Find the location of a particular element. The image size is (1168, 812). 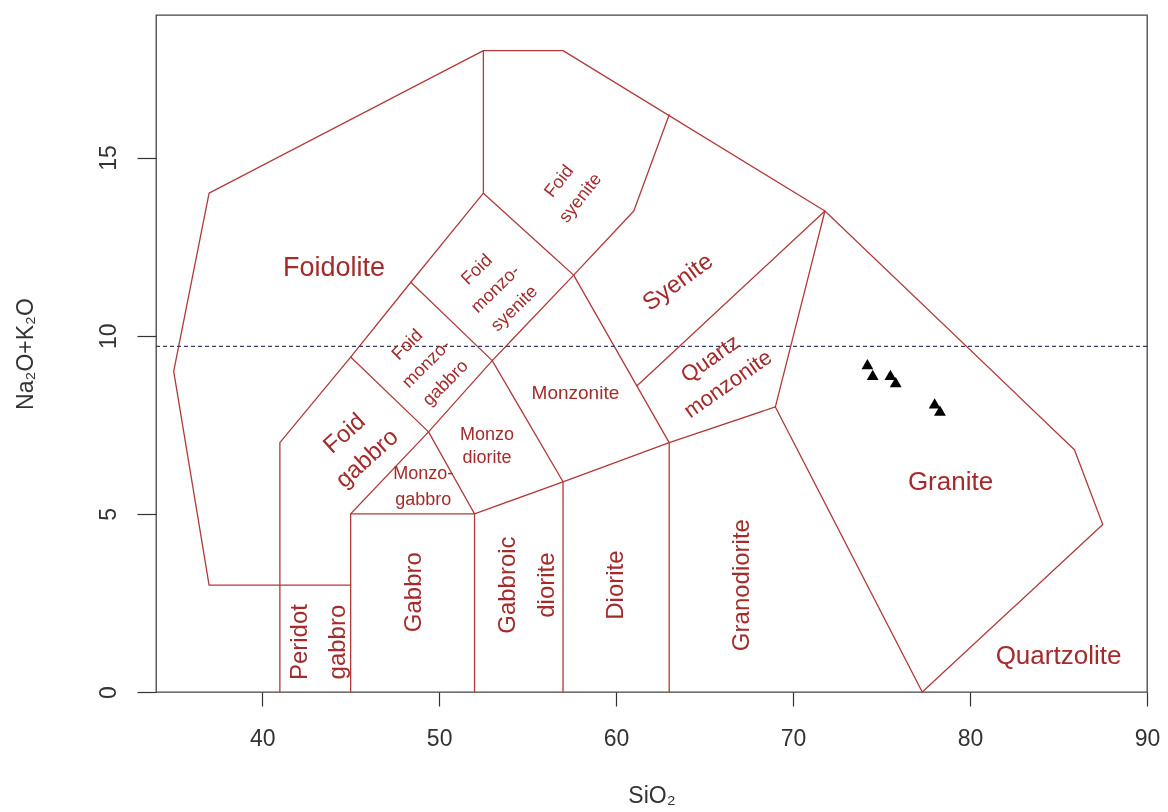

y-tick-label: 15 is located at coordinates (107, 158).